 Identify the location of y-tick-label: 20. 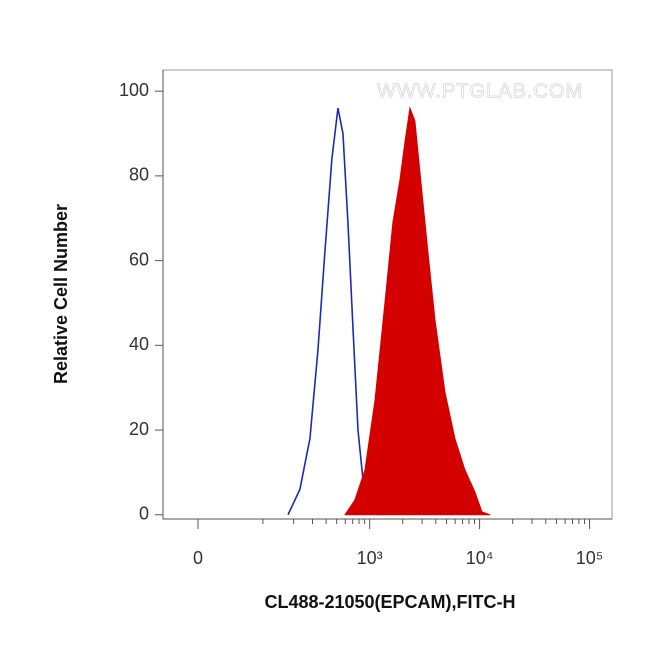
(139, 429).